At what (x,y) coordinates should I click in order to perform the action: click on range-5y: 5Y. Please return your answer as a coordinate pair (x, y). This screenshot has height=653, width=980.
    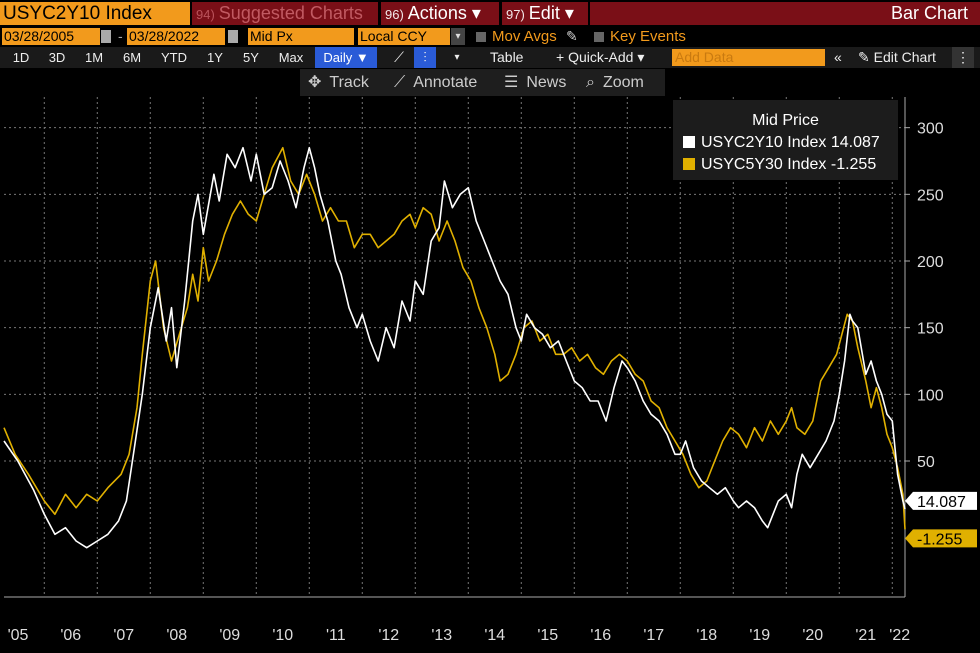
    Looking at the image, I should click on (251, 57).